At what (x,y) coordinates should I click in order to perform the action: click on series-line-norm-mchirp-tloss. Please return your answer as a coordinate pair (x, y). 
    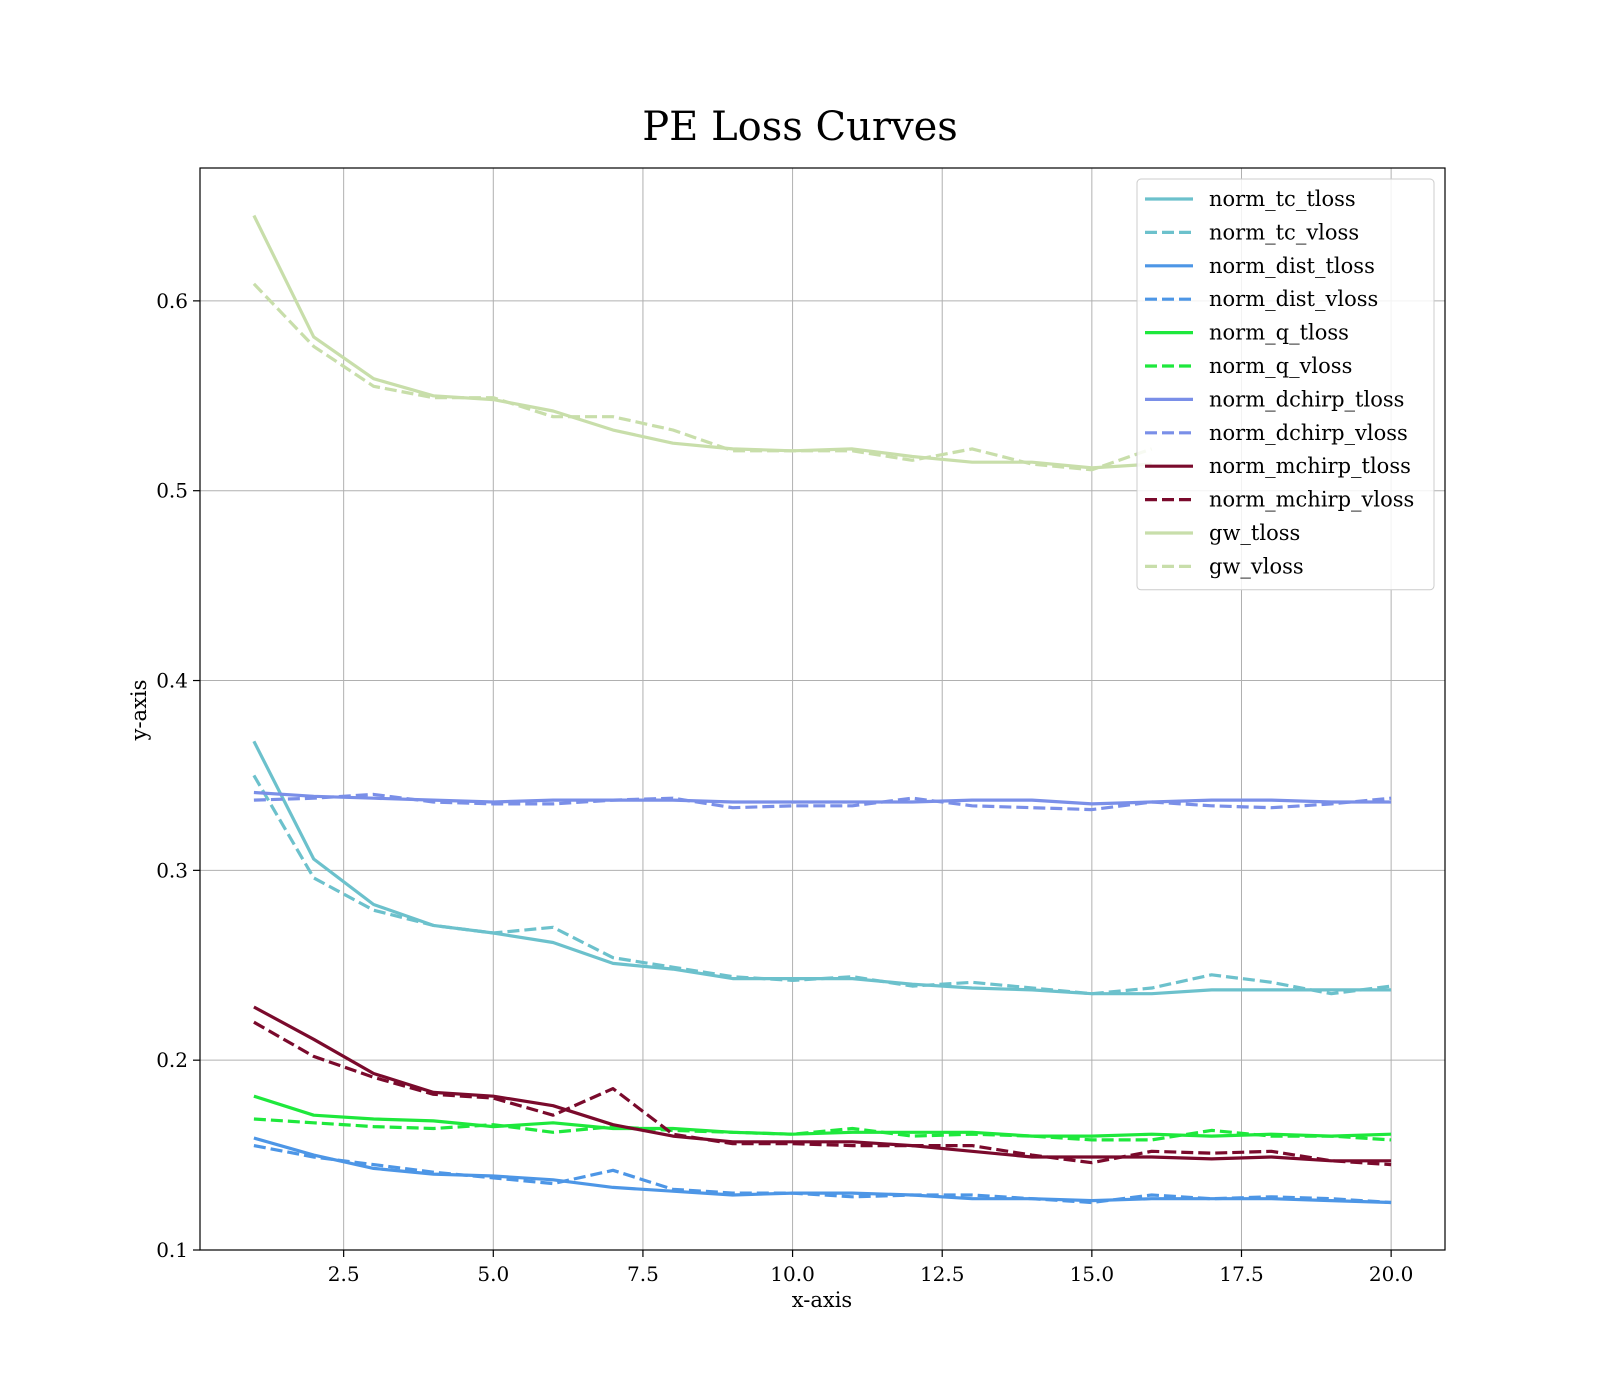
    Looking at the image, I should click on (822, 1084).